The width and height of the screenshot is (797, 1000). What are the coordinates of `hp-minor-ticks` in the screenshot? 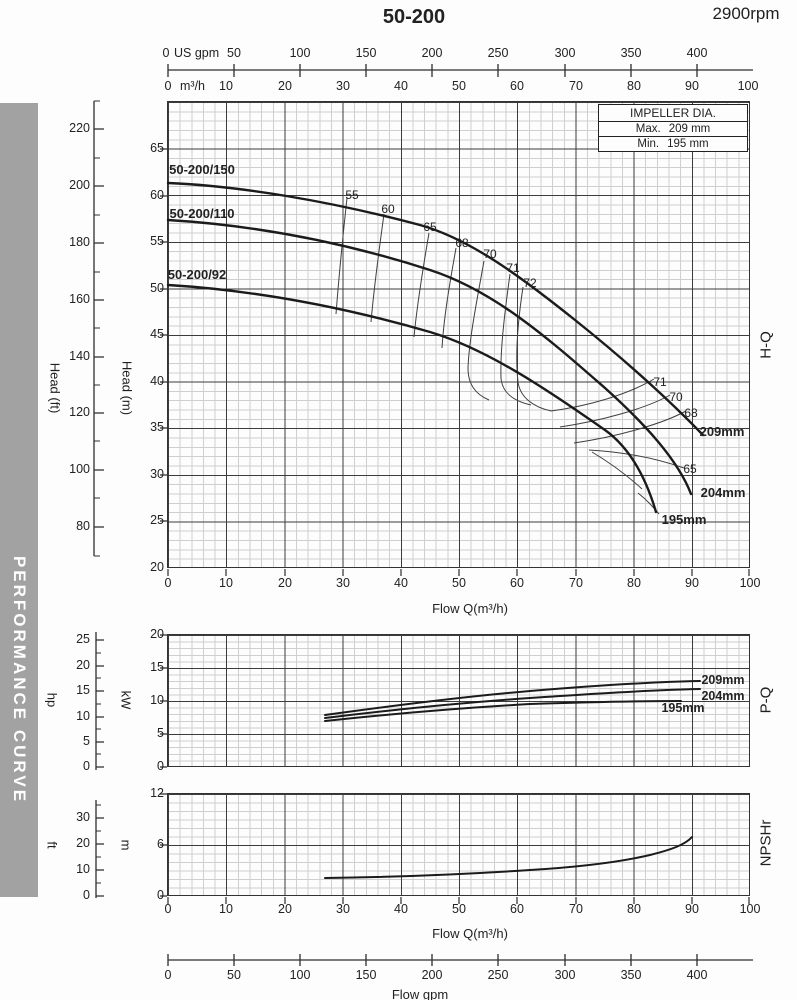 It's located at (98, 703).